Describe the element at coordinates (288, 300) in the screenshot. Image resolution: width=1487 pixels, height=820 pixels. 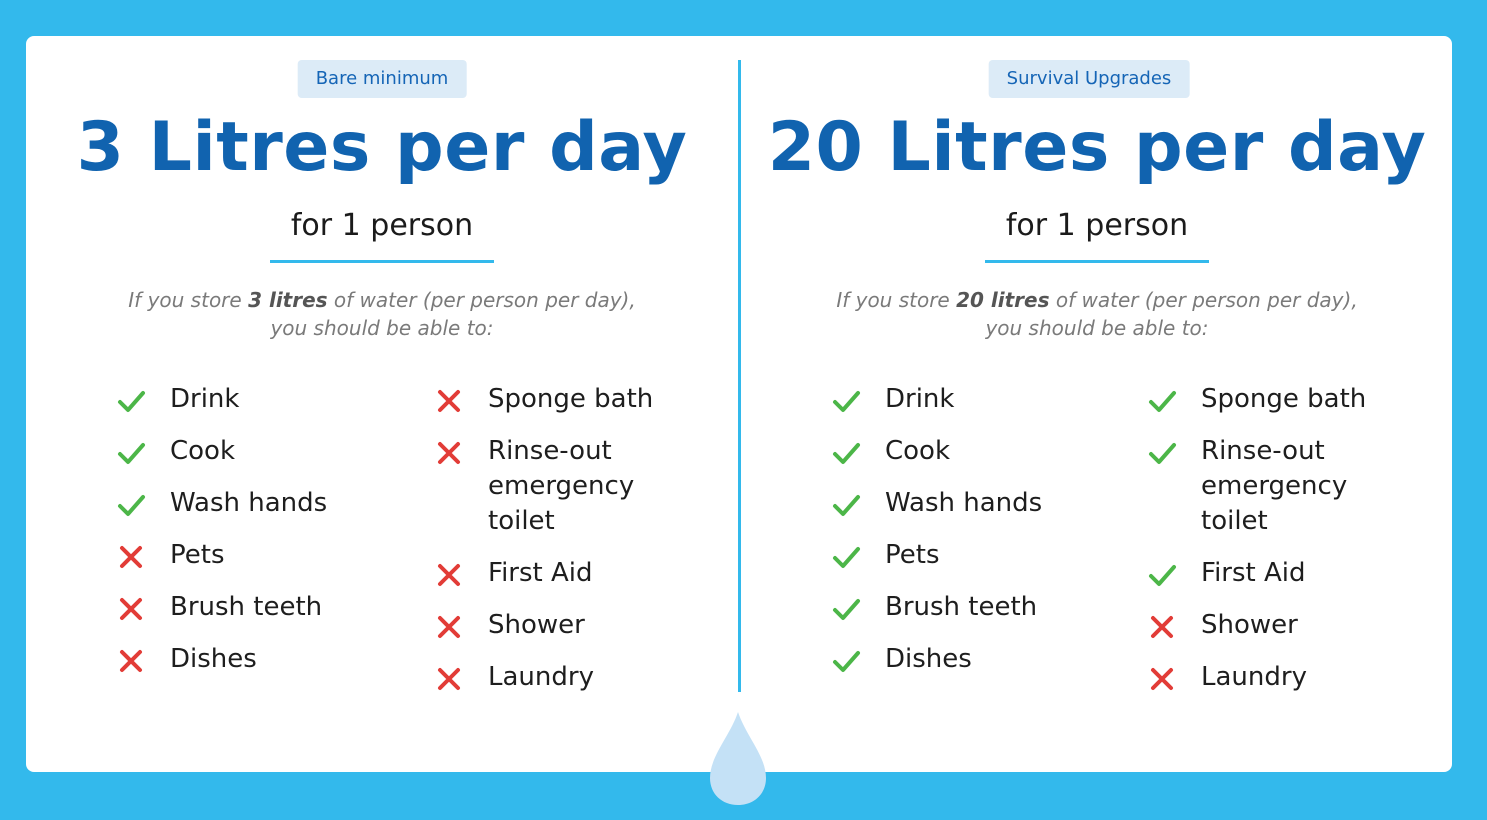
I see `note-amount: 3 litres` at that location.